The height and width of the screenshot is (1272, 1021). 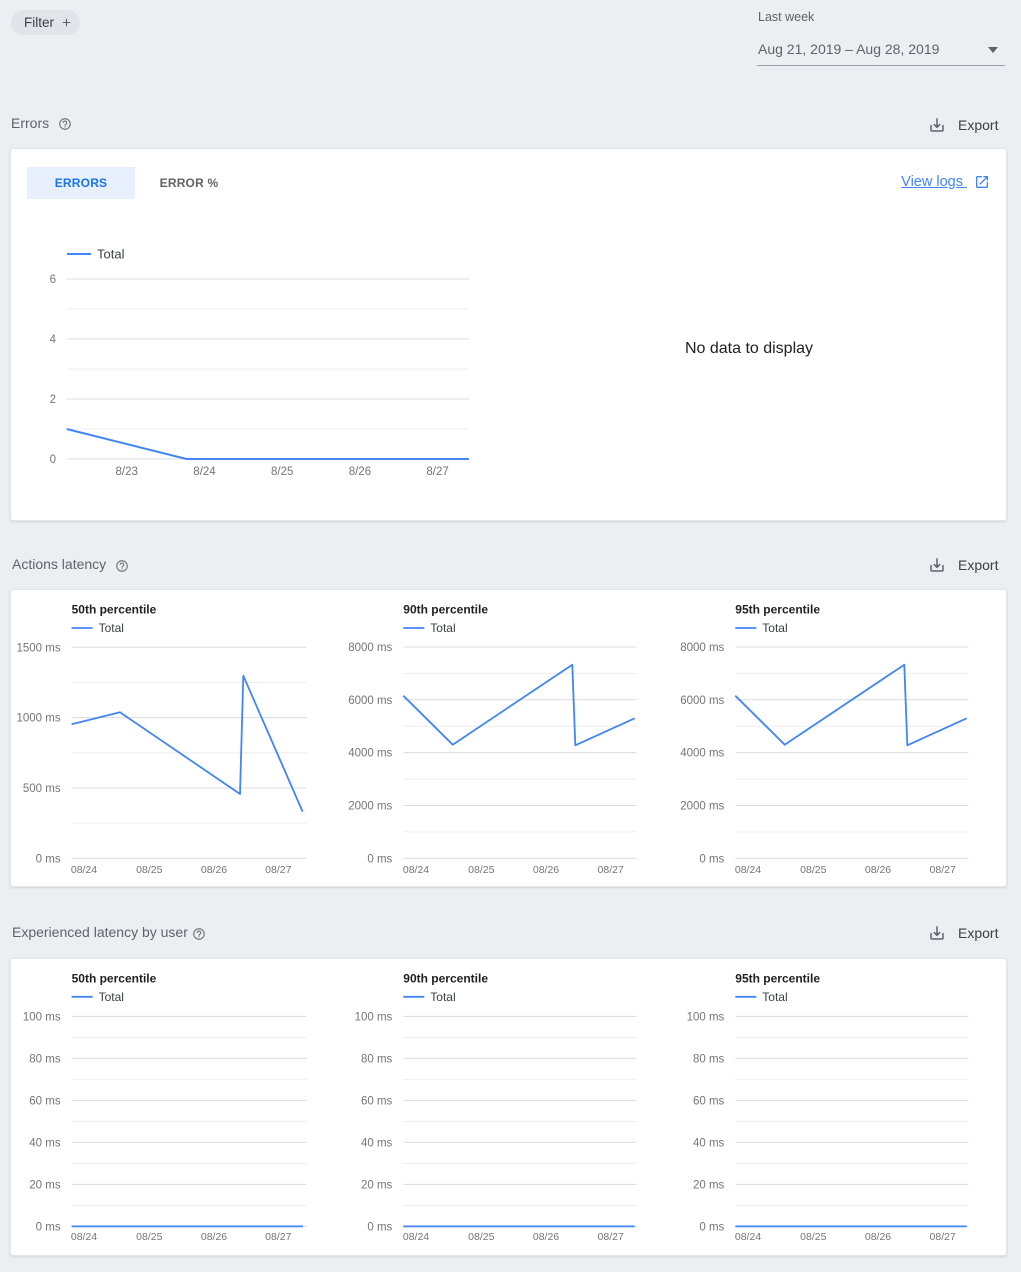 I want to click on svg-text: 500 ms, so click(x=42, y=789).